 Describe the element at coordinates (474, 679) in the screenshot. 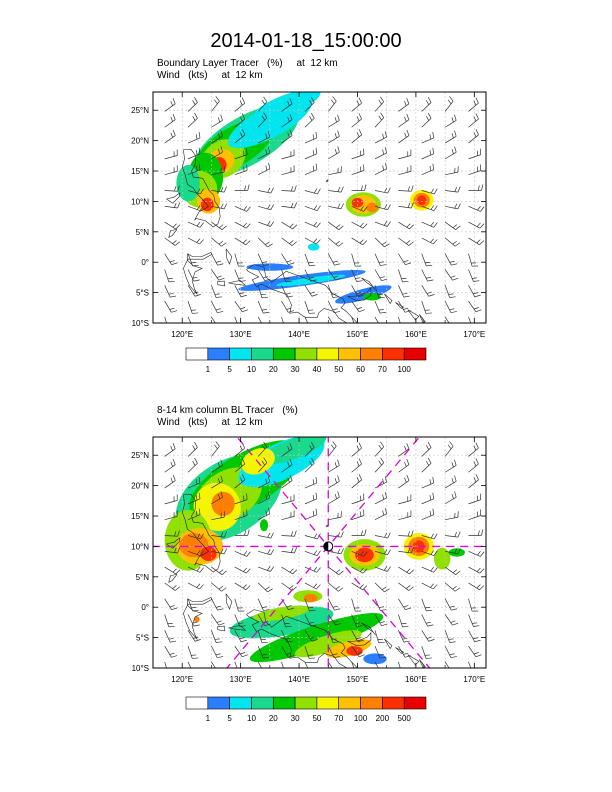

I see `p2-x-tick-label: 170°E` at that location.